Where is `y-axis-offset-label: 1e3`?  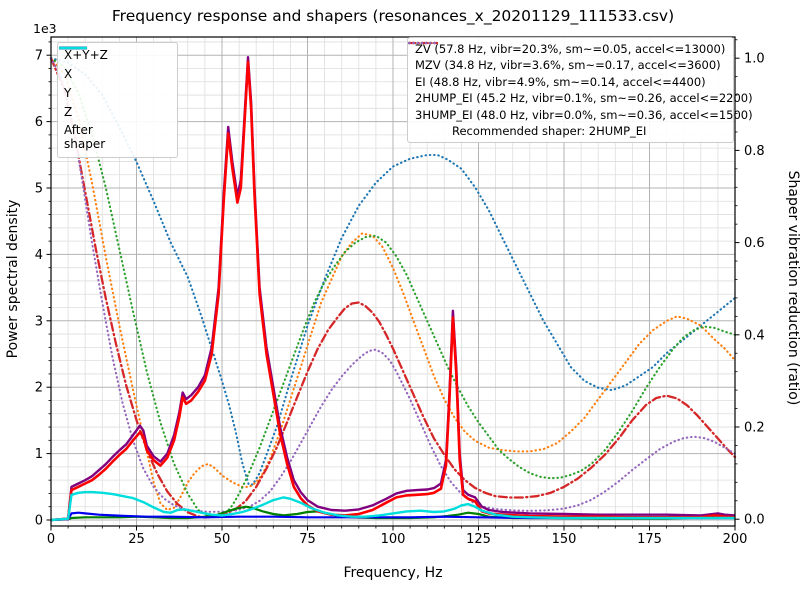 y-axis-offset-label: 1e3 is located at coordinates (45, 28).